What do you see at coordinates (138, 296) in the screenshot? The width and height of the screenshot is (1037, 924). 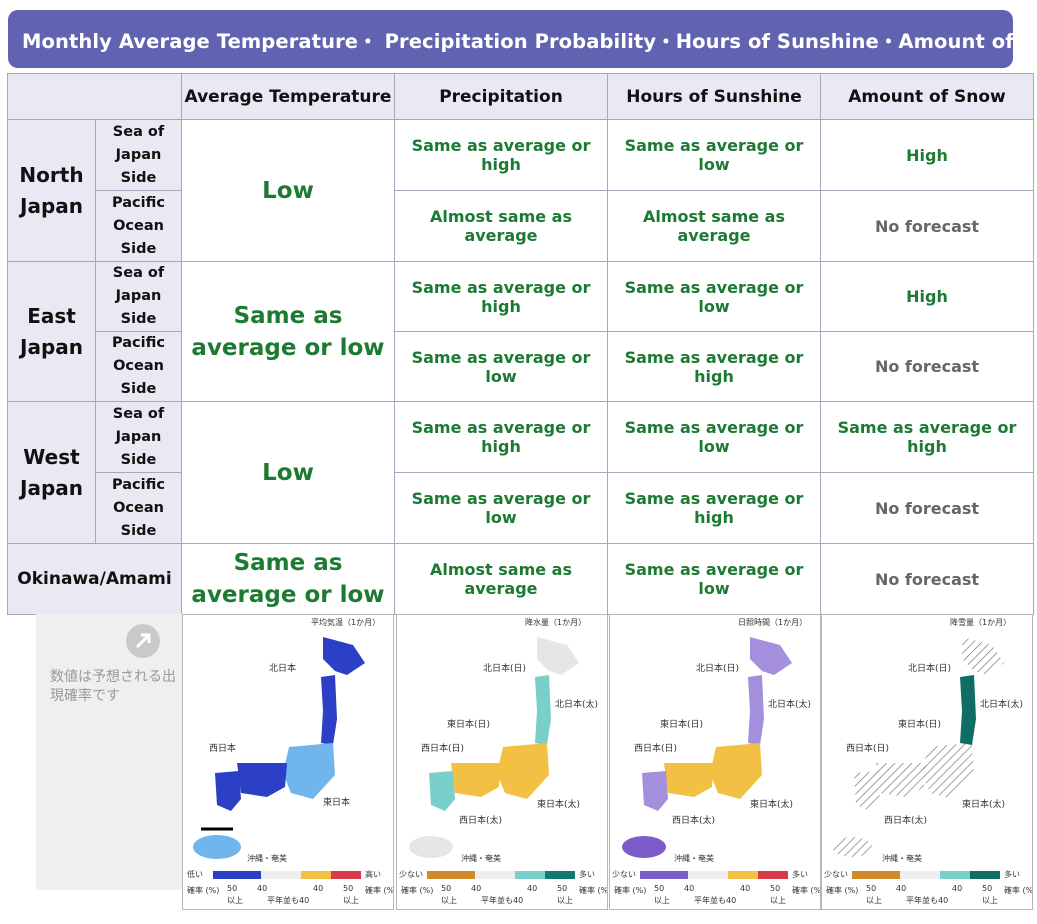 I see `side-sea: Sea of Japan Side` at bounding box center [138, 296].